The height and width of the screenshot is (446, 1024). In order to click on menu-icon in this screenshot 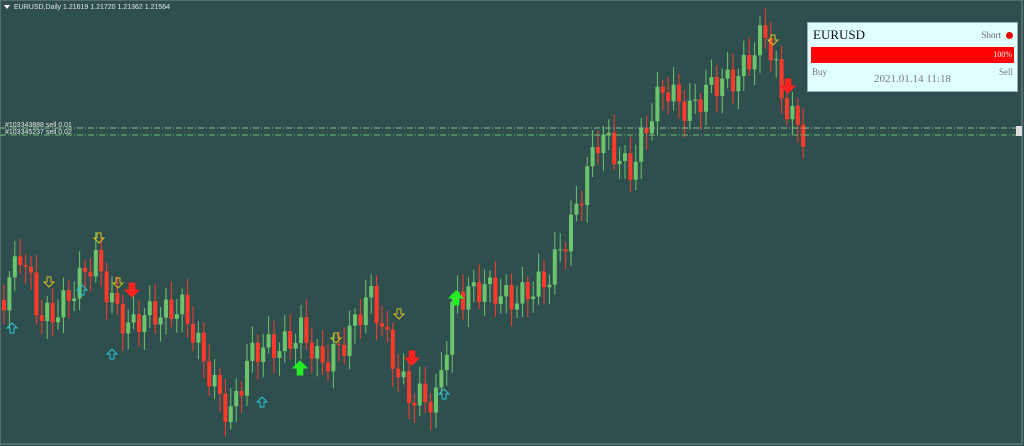, I will do `click(7, 7)`.